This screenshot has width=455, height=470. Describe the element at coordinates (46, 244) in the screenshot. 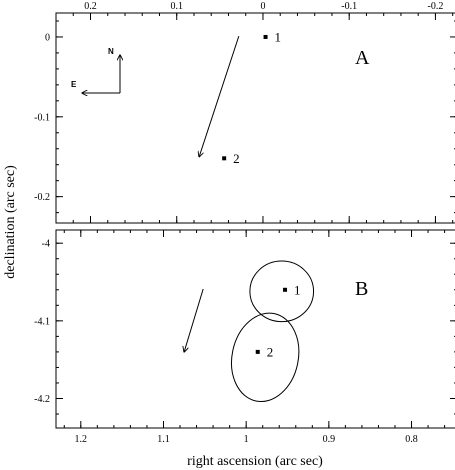

I see `panel-b-y-tick-label: -4` at that location.